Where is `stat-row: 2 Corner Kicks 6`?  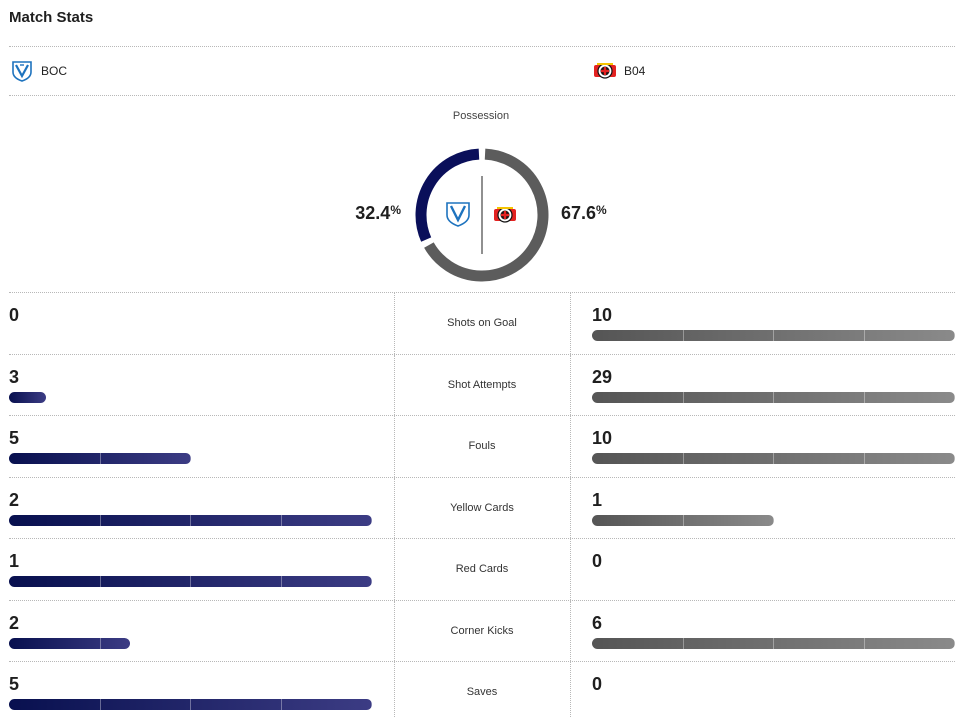
stat-row: 2 Corner Kicks 6 is located at coordinates (482, 630).